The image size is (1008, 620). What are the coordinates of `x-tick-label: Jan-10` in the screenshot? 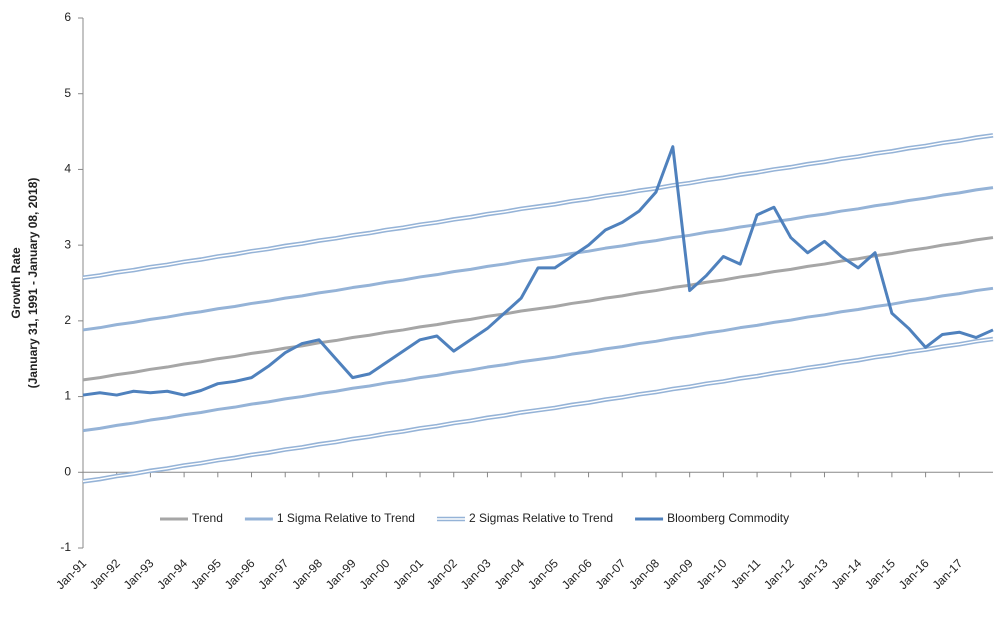 It's located at (712, 574).